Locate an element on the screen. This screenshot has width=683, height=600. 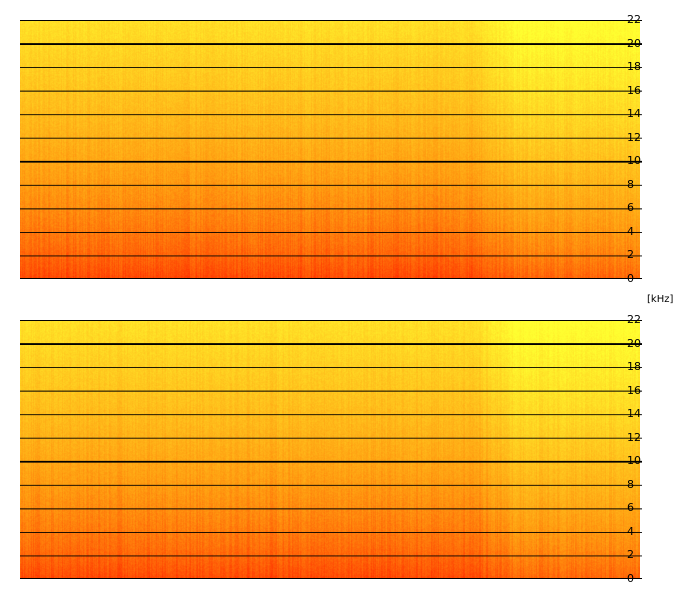
frequency-unit-label: [kHz] is located at coordinates (660, 299).